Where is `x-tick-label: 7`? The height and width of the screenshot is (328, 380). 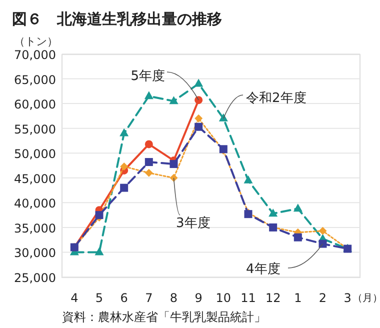 x-tick-label: 7 is located at coordinates (149, 298).